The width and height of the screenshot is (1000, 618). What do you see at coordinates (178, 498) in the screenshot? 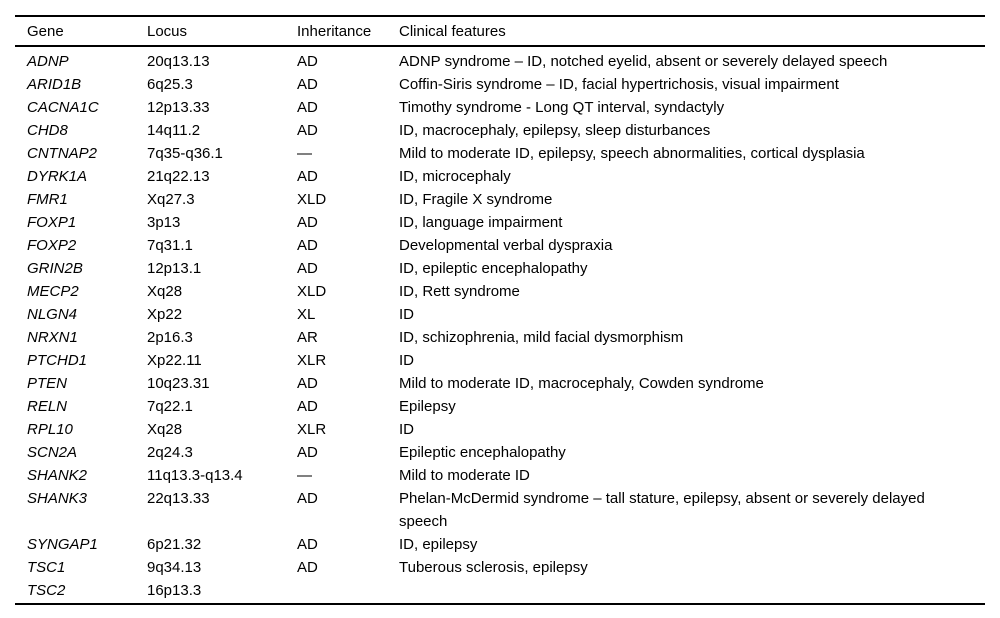
I see `locus-cell: 22q13.33` at bounding box center [178, 498].